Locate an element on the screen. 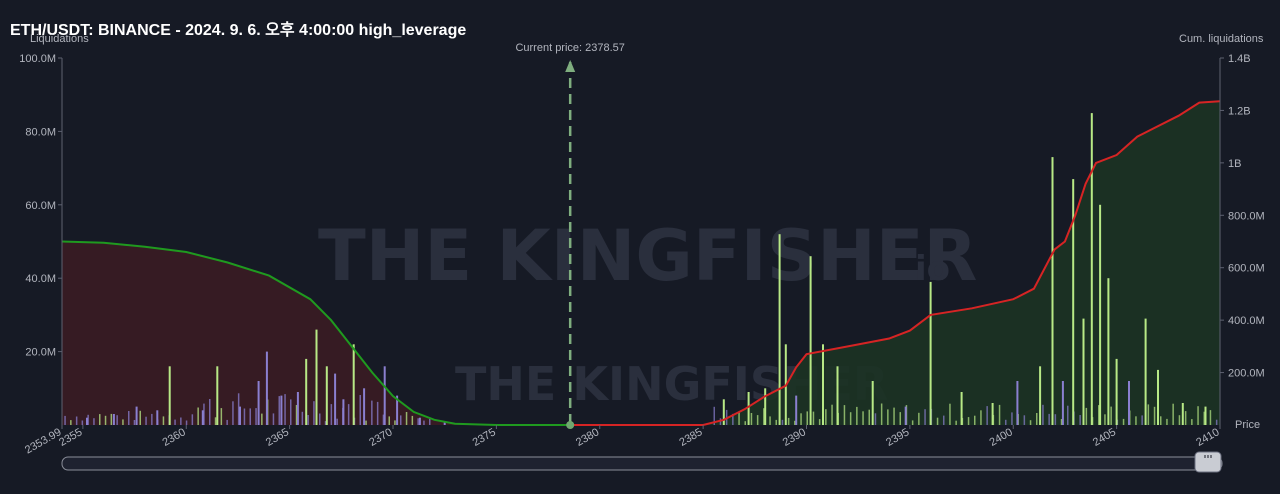 The image size is (1280, 494). range-scrollbar is located at coordinates (642, 462).